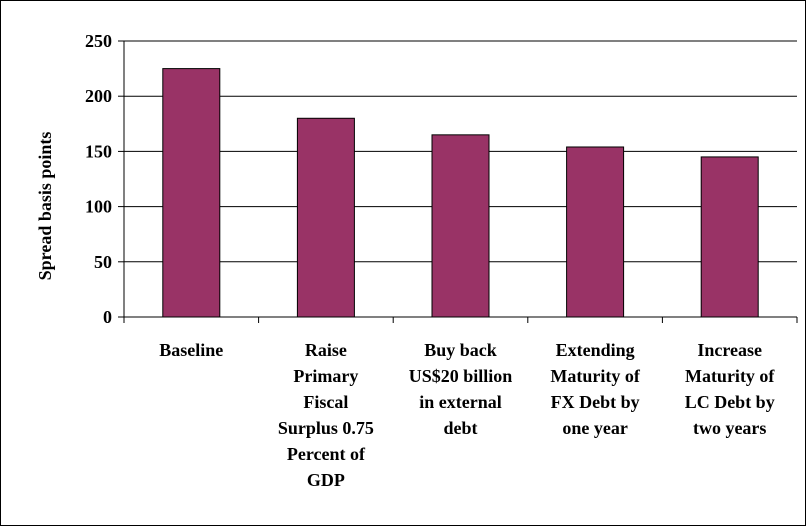 This screenshot has width=806, height=527. I want to click on category-label-line: Surplus 0.75, so click(326, 428).